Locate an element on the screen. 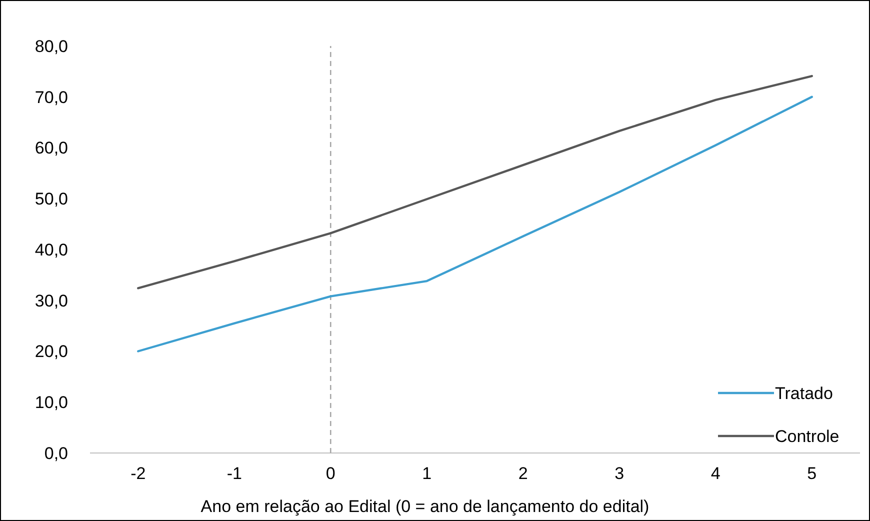 The width and height of the screenshot is (870, 521). x-tick-label: 1 is located at coordinates (427, 473).